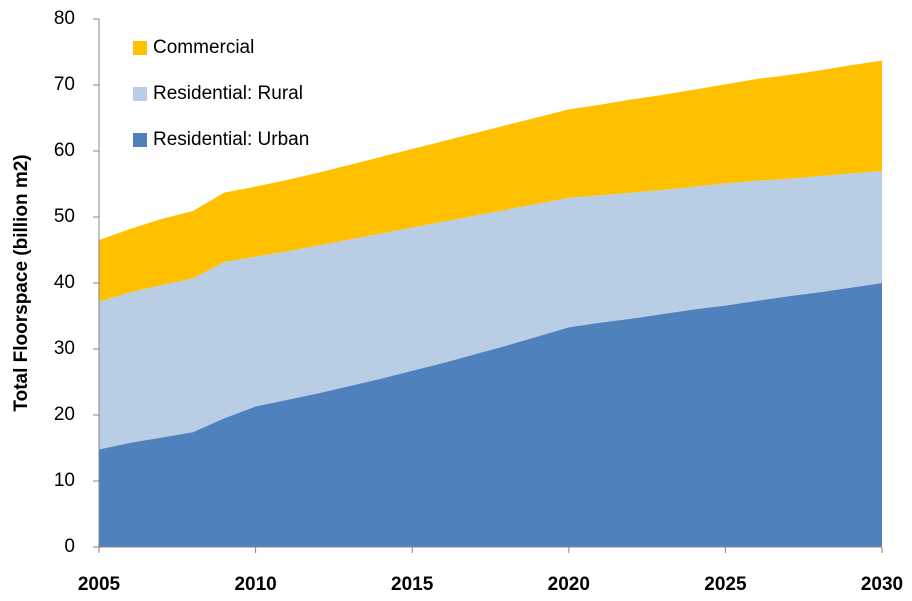  I want to click on y-tick-label: 30, so click(64, 348).